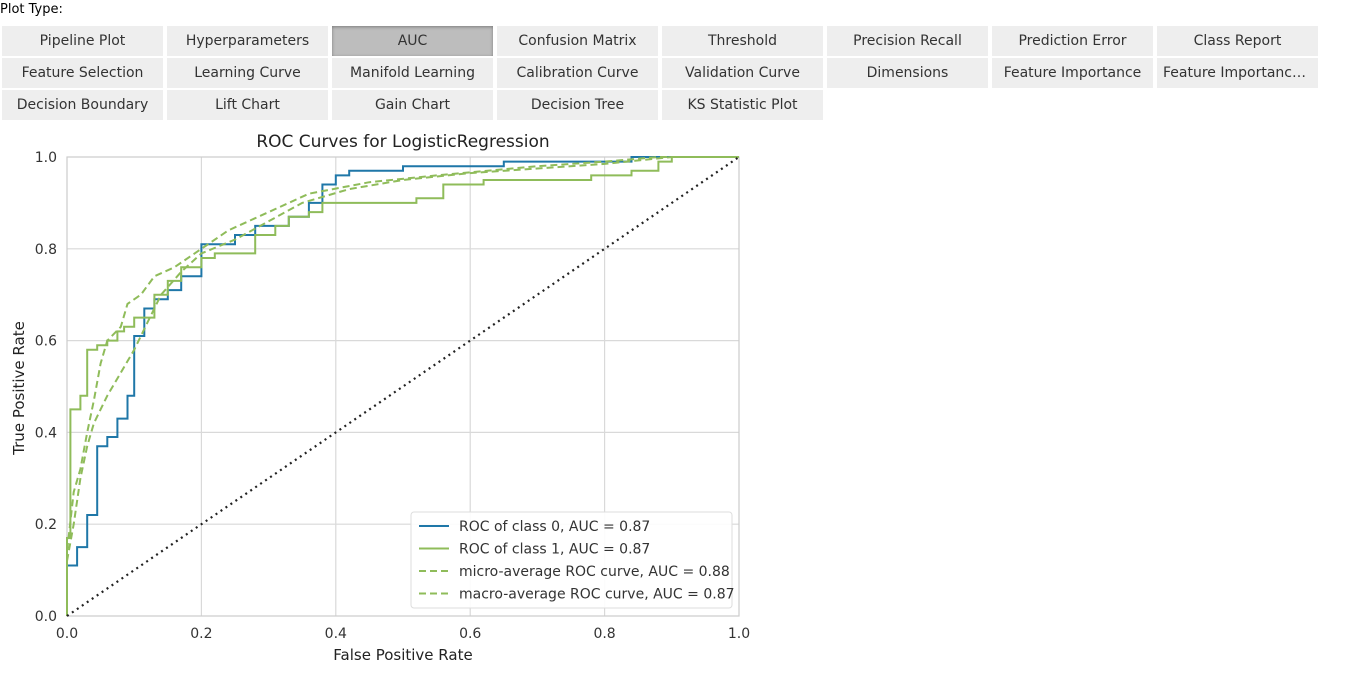  What do you see at coordinates (1237, 41) in the screenshot?
I see `plot-button-class-report: Class Report` at bounding box center [1237, 41].